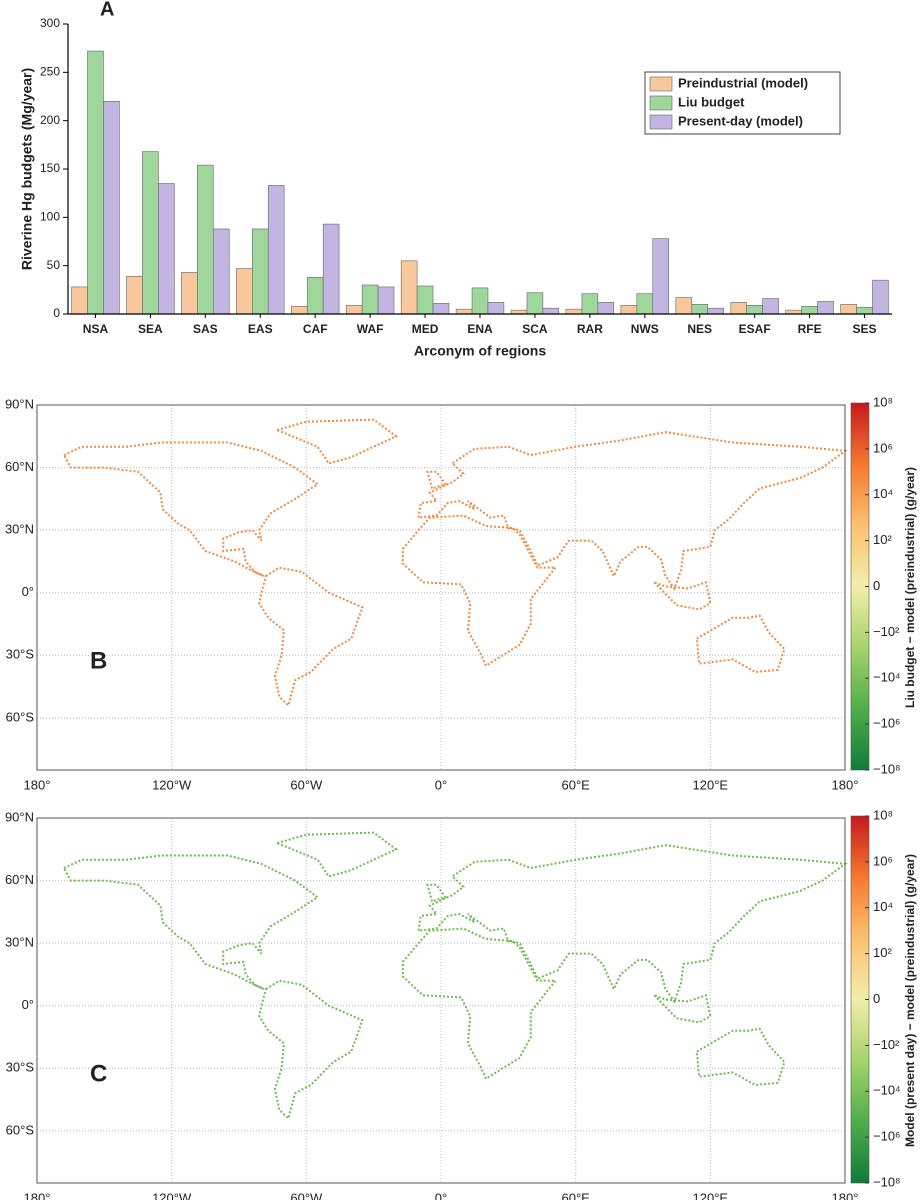 The image size is (920, 1200). I want to click on y-tick-label: 150, so click(50, 168).